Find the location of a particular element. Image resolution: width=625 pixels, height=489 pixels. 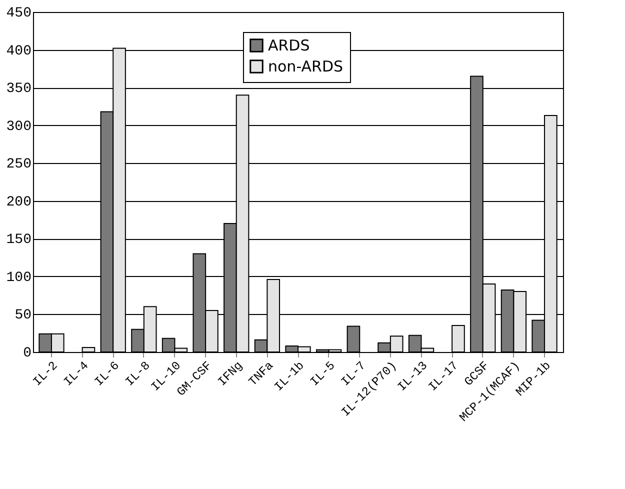

y-tick-label: 350 is located at coordinates (19, 89).